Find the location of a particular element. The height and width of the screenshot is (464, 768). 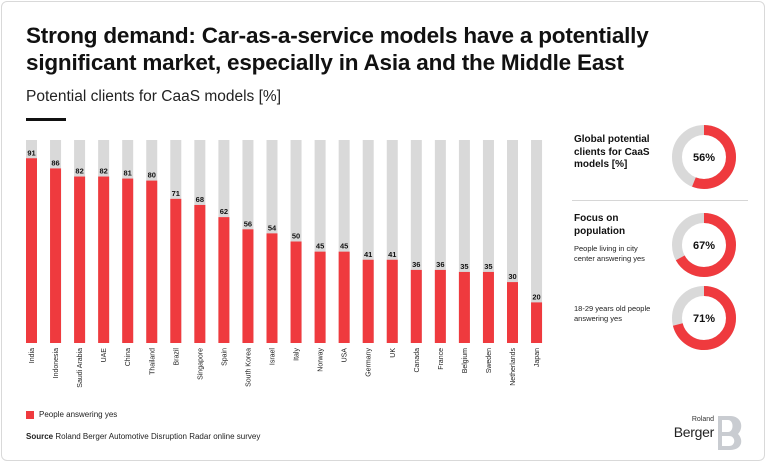

category-label-spain: Spain is located at coordinates (224, 357).